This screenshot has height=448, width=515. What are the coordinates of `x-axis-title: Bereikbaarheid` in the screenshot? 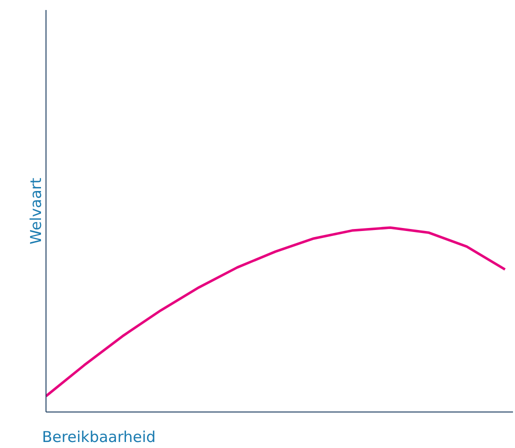 It's located at (99, 437).